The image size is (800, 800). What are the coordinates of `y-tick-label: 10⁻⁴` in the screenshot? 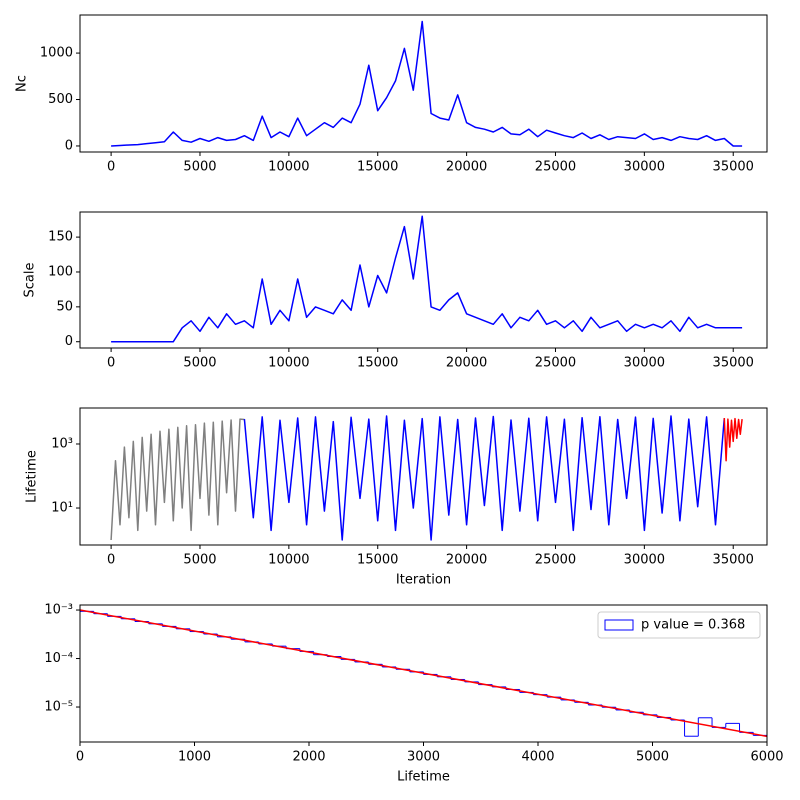 It's located at (58, 658).